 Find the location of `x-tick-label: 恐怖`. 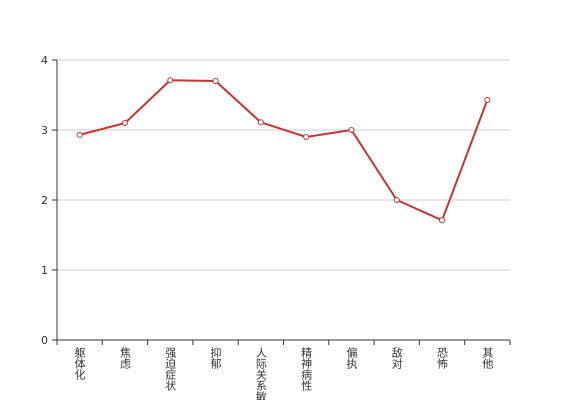

x-tick-label: 恐怖 is located at coordinates (442, 358).